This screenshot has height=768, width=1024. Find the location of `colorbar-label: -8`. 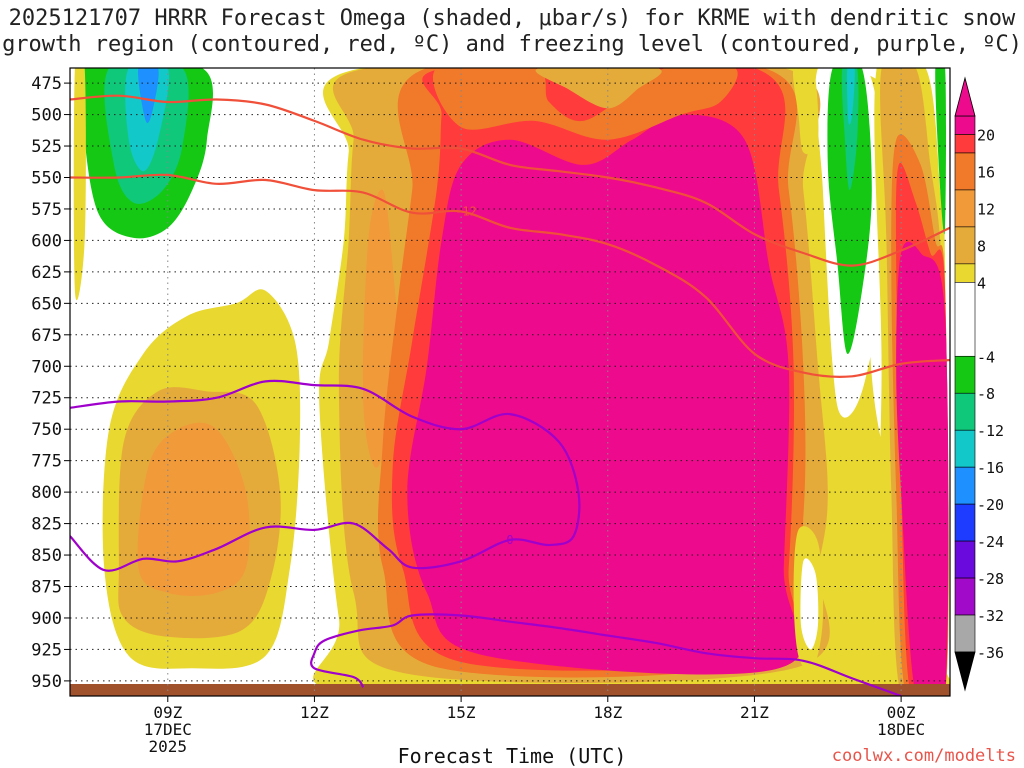

colorbar-label: -8 is located at coordinates (986, 394).